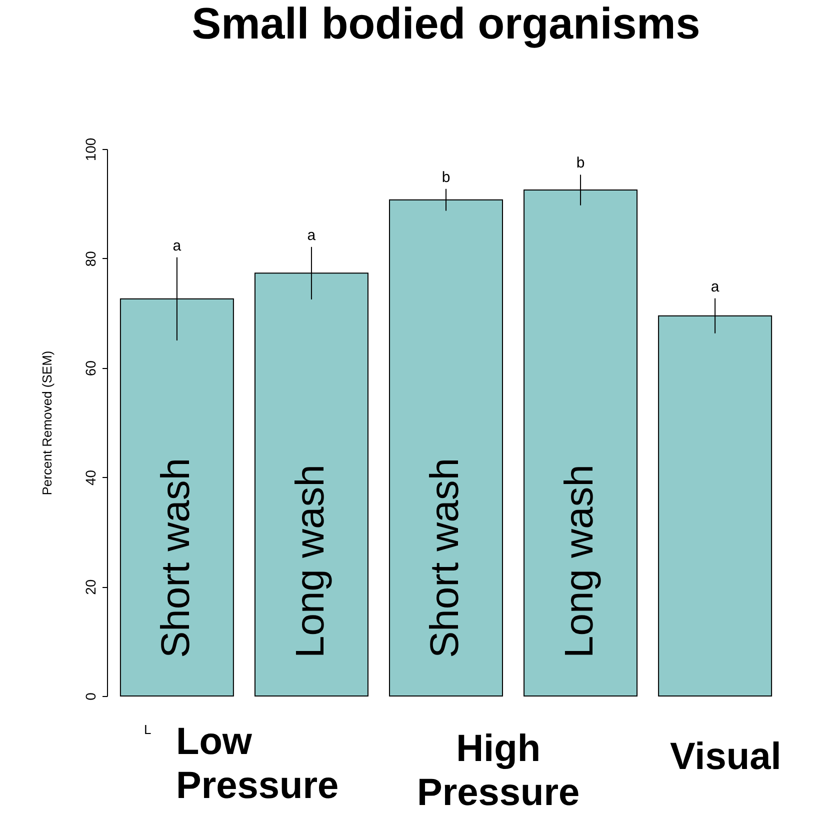  I want to click on text: Visual, so click(726, 757).